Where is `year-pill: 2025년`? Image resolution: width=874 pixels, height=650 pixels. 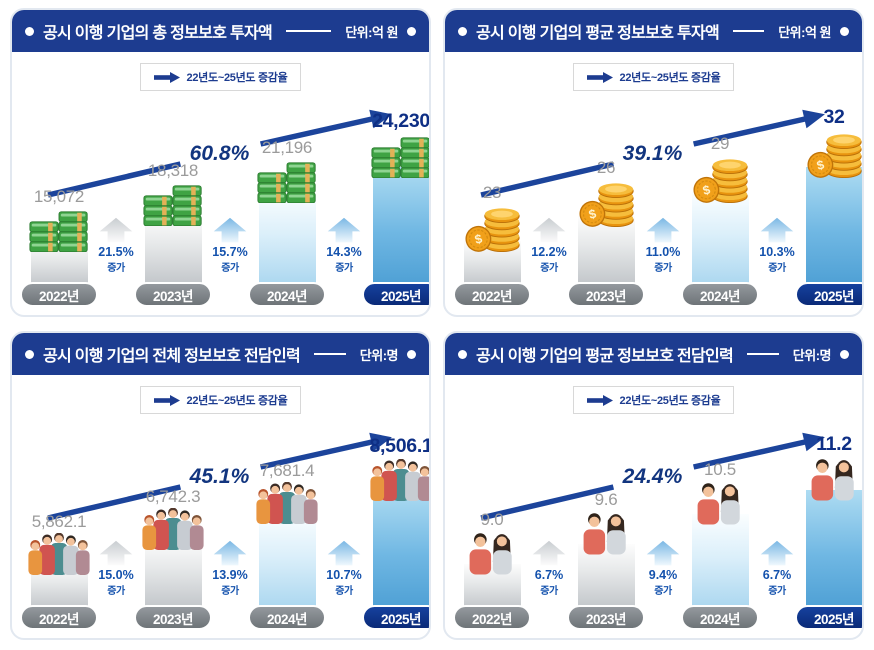
year-pill: 2025년 is located at coordinates (395, 294).